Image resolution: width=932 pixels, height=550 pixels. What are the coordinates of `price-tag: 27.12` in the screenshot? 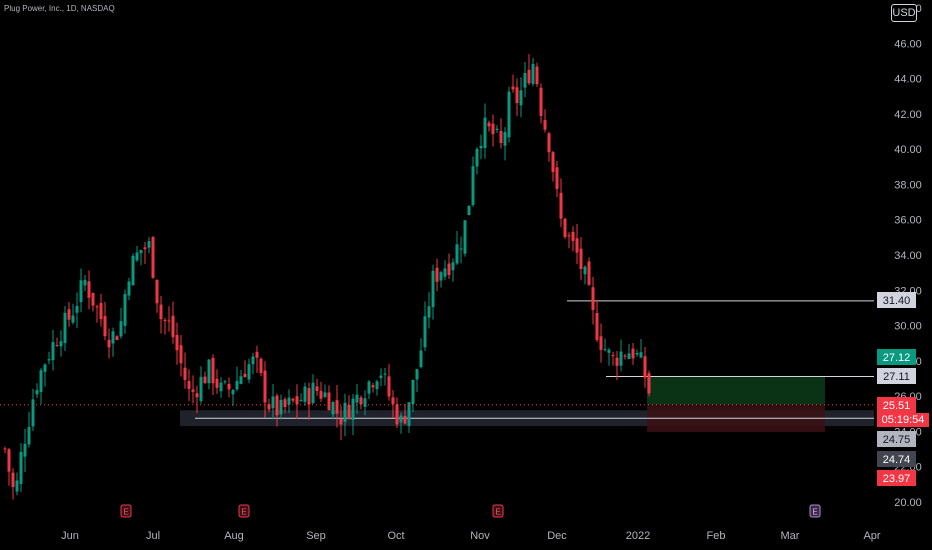 It's located at (896, 357).